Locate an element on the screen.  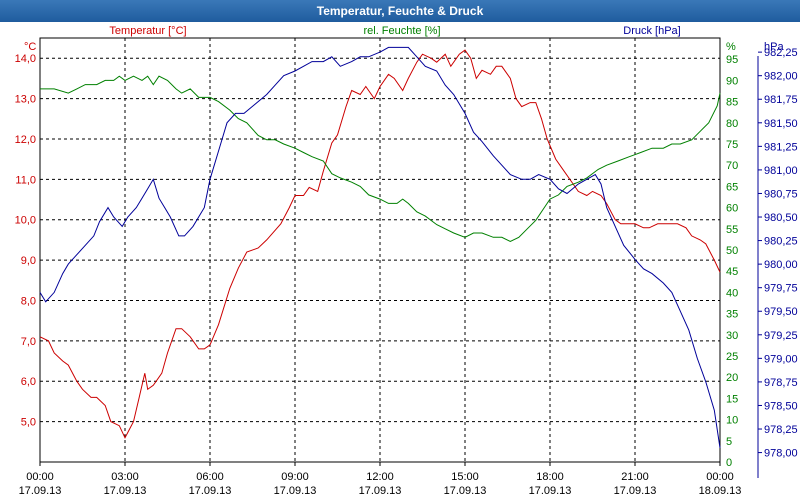
humidity-tick-label: 95 is located at coordinates (732, 60).